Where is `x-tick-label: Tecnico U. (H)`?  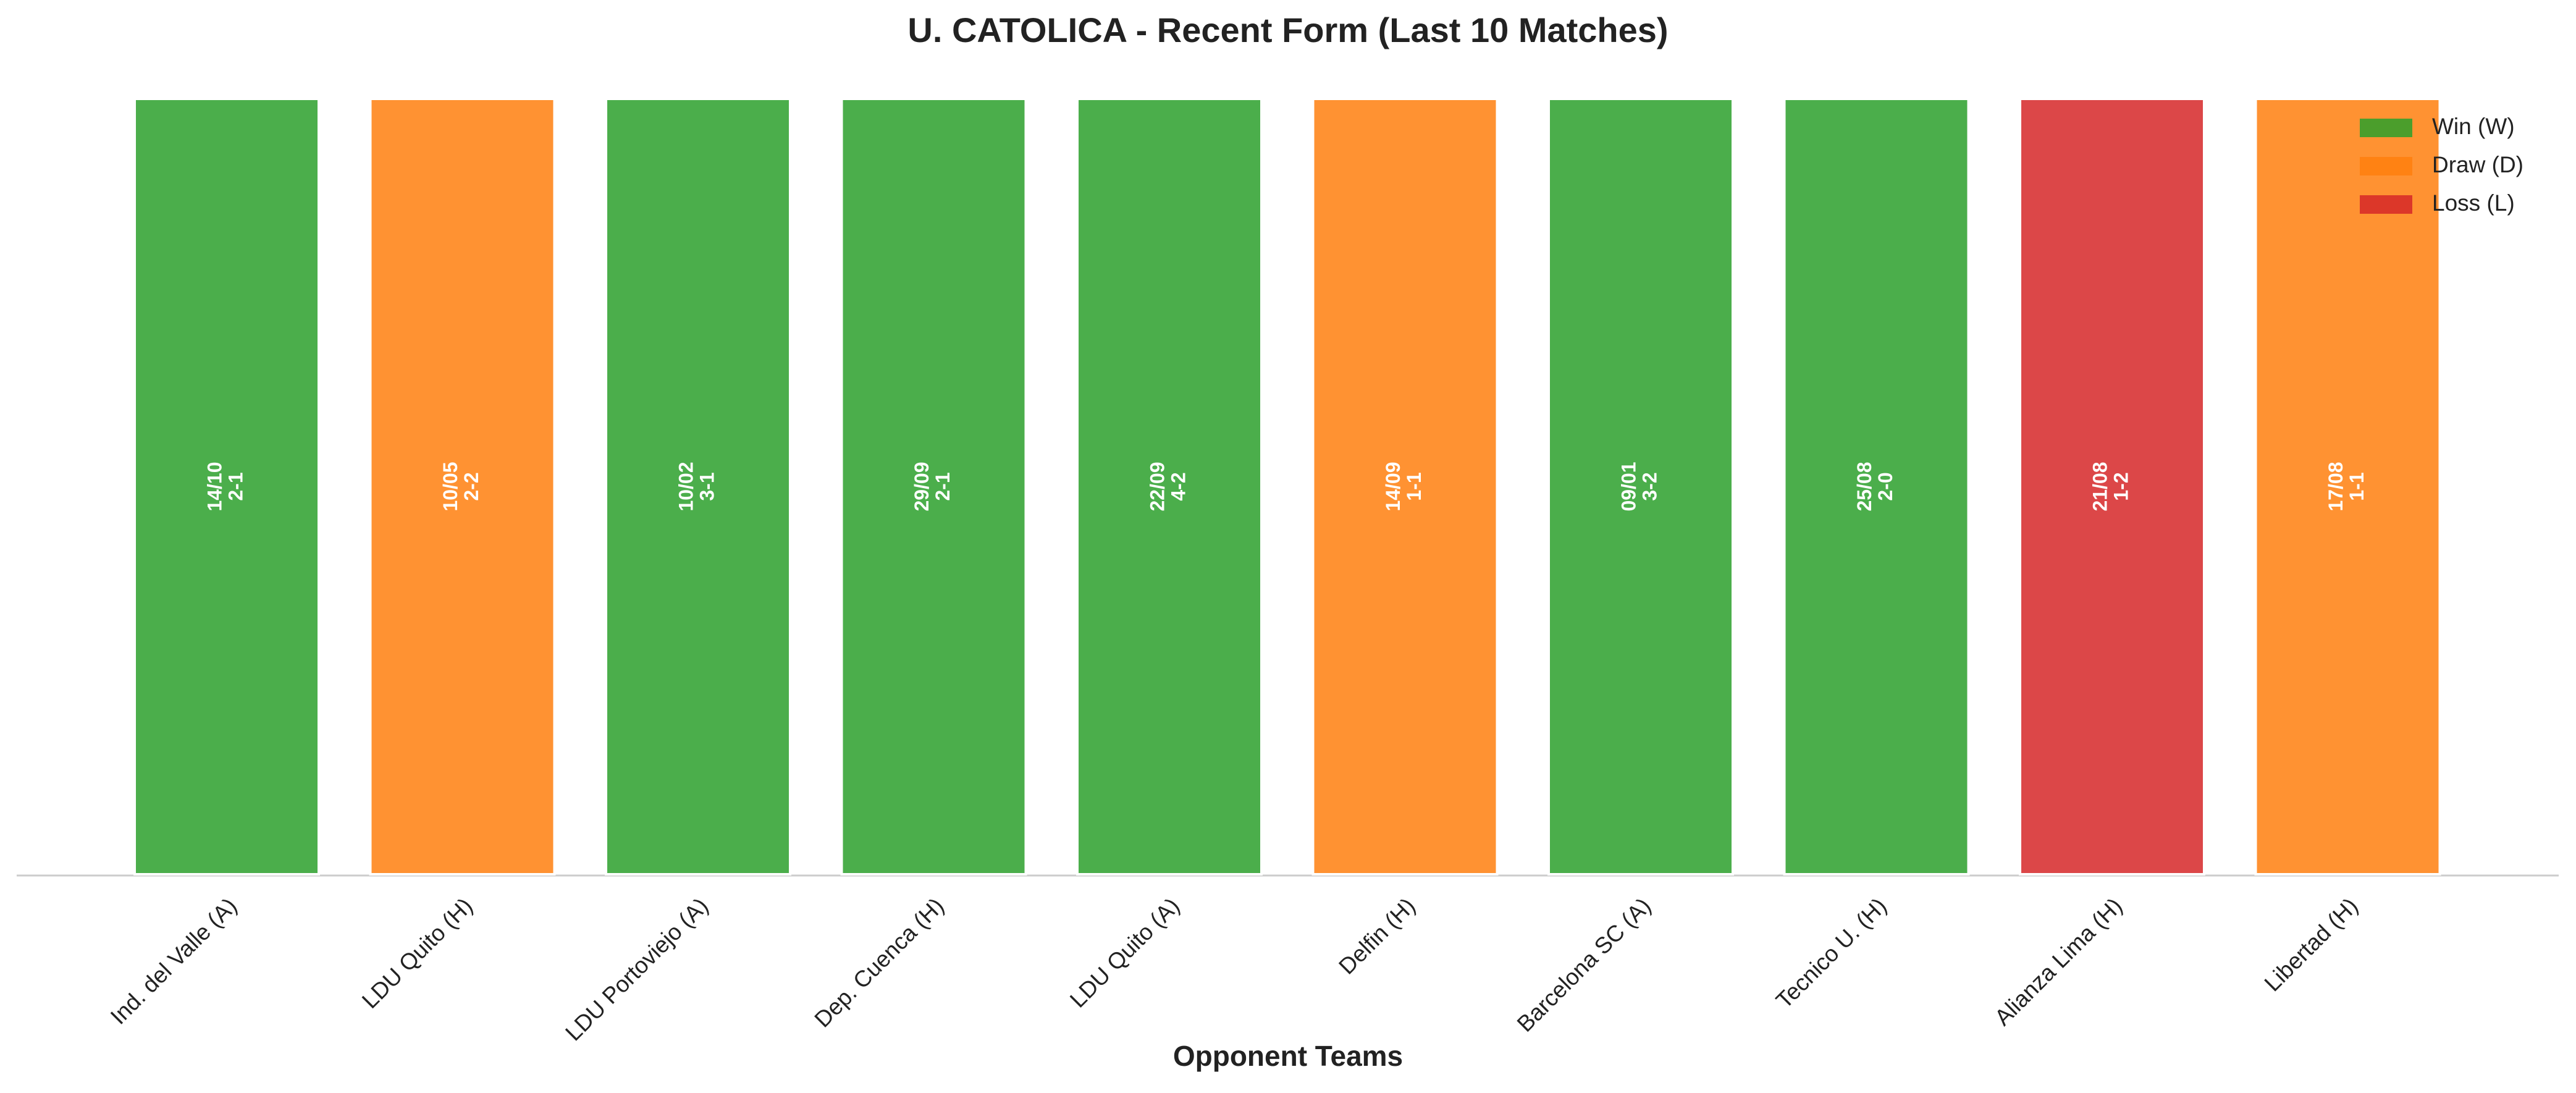
x-tick-label: Tecnico U. (H) is located at coordinates (1831, 953).